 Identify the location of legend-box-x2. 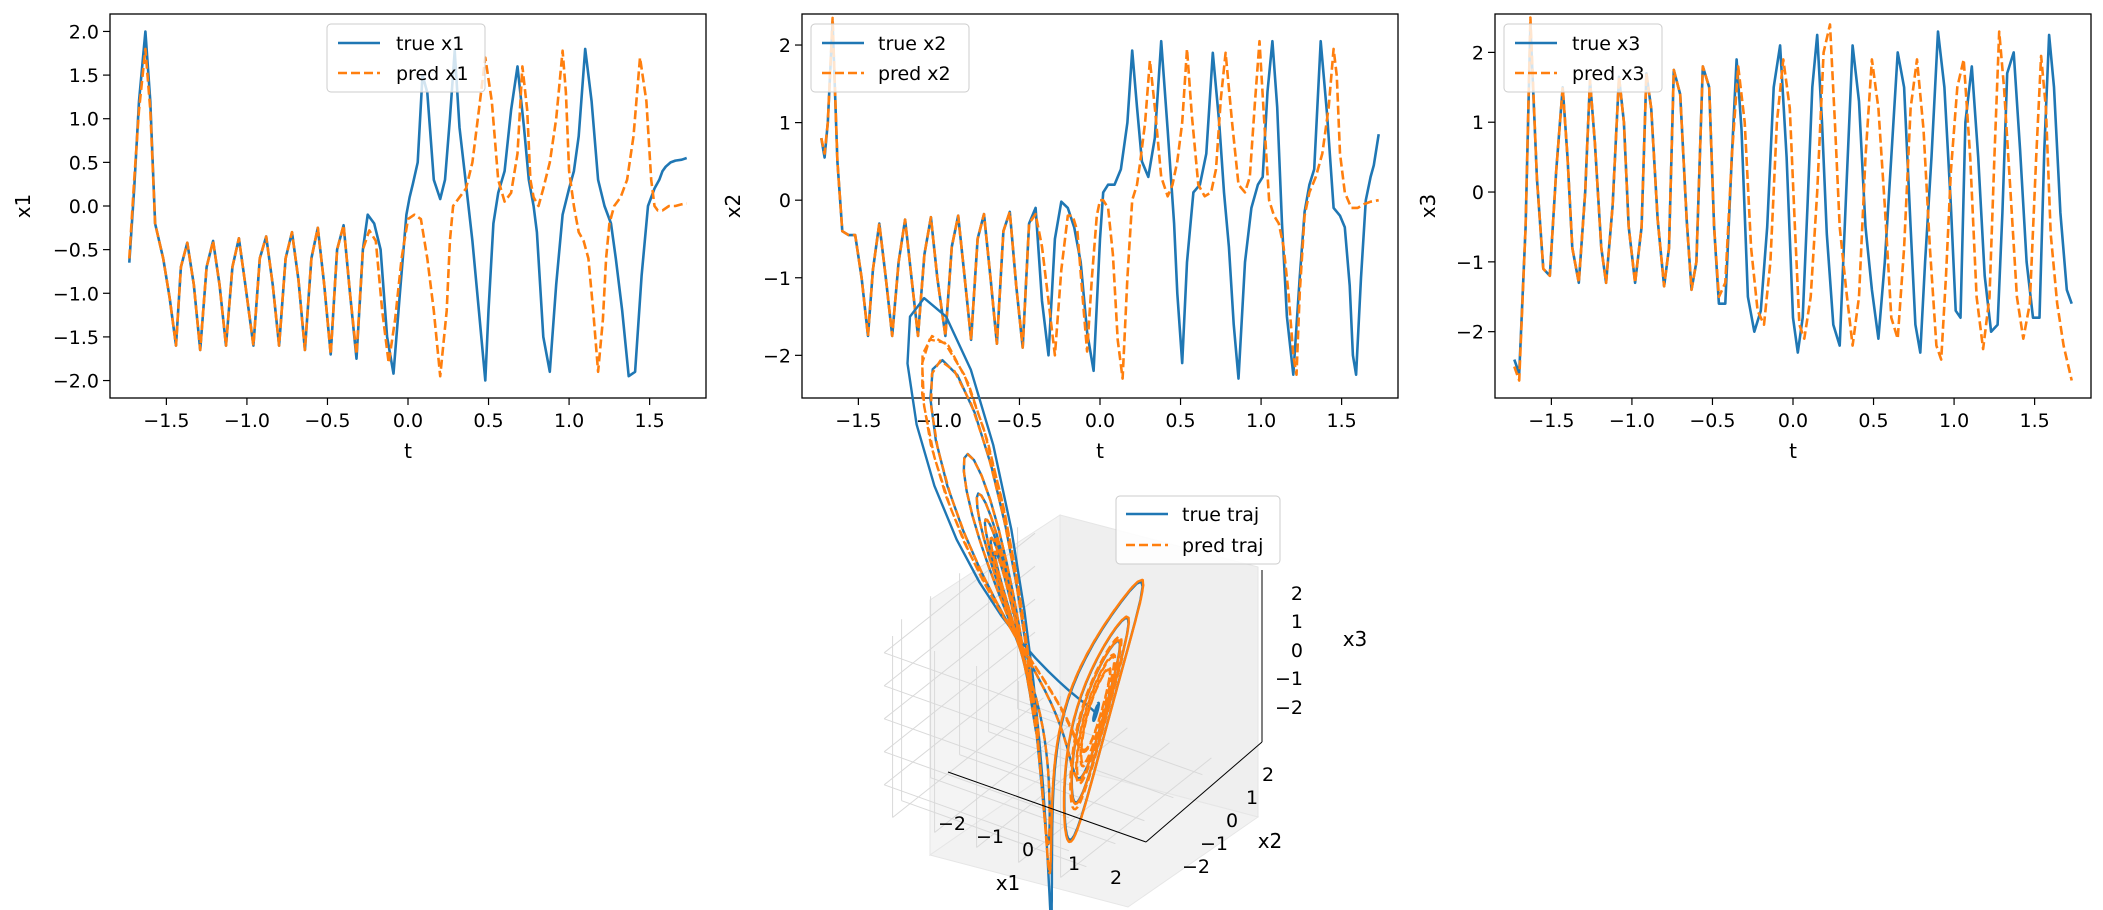
(890, 58).